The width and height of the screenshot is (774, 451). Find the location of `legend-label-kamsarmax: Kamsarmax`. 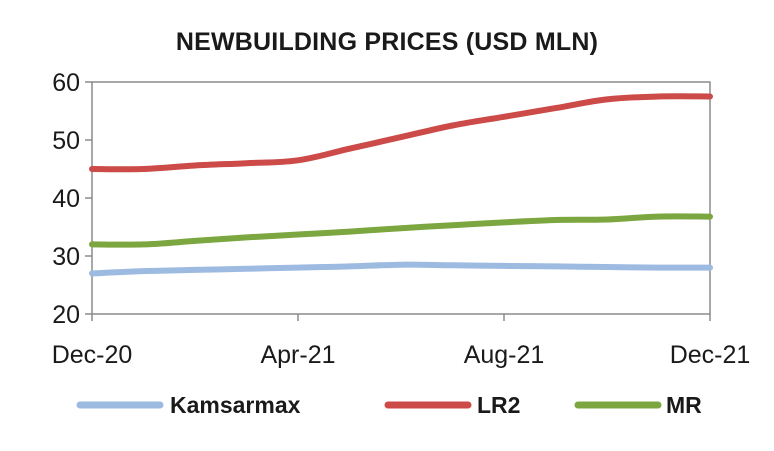

legend-label-kamsarmax: Kamsarmax is located at coordinates (235, 405).